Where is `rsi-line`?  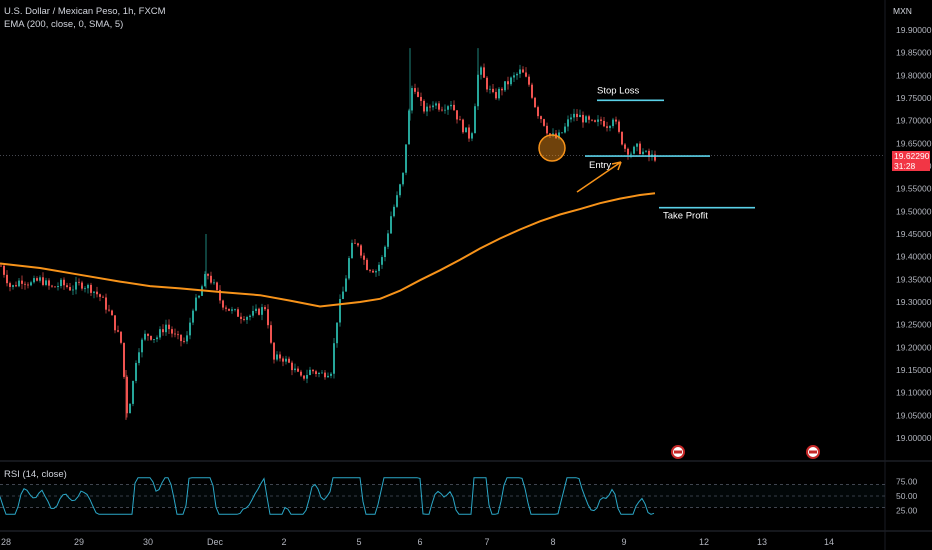
rsi-line is located at coordinates (327, 496).